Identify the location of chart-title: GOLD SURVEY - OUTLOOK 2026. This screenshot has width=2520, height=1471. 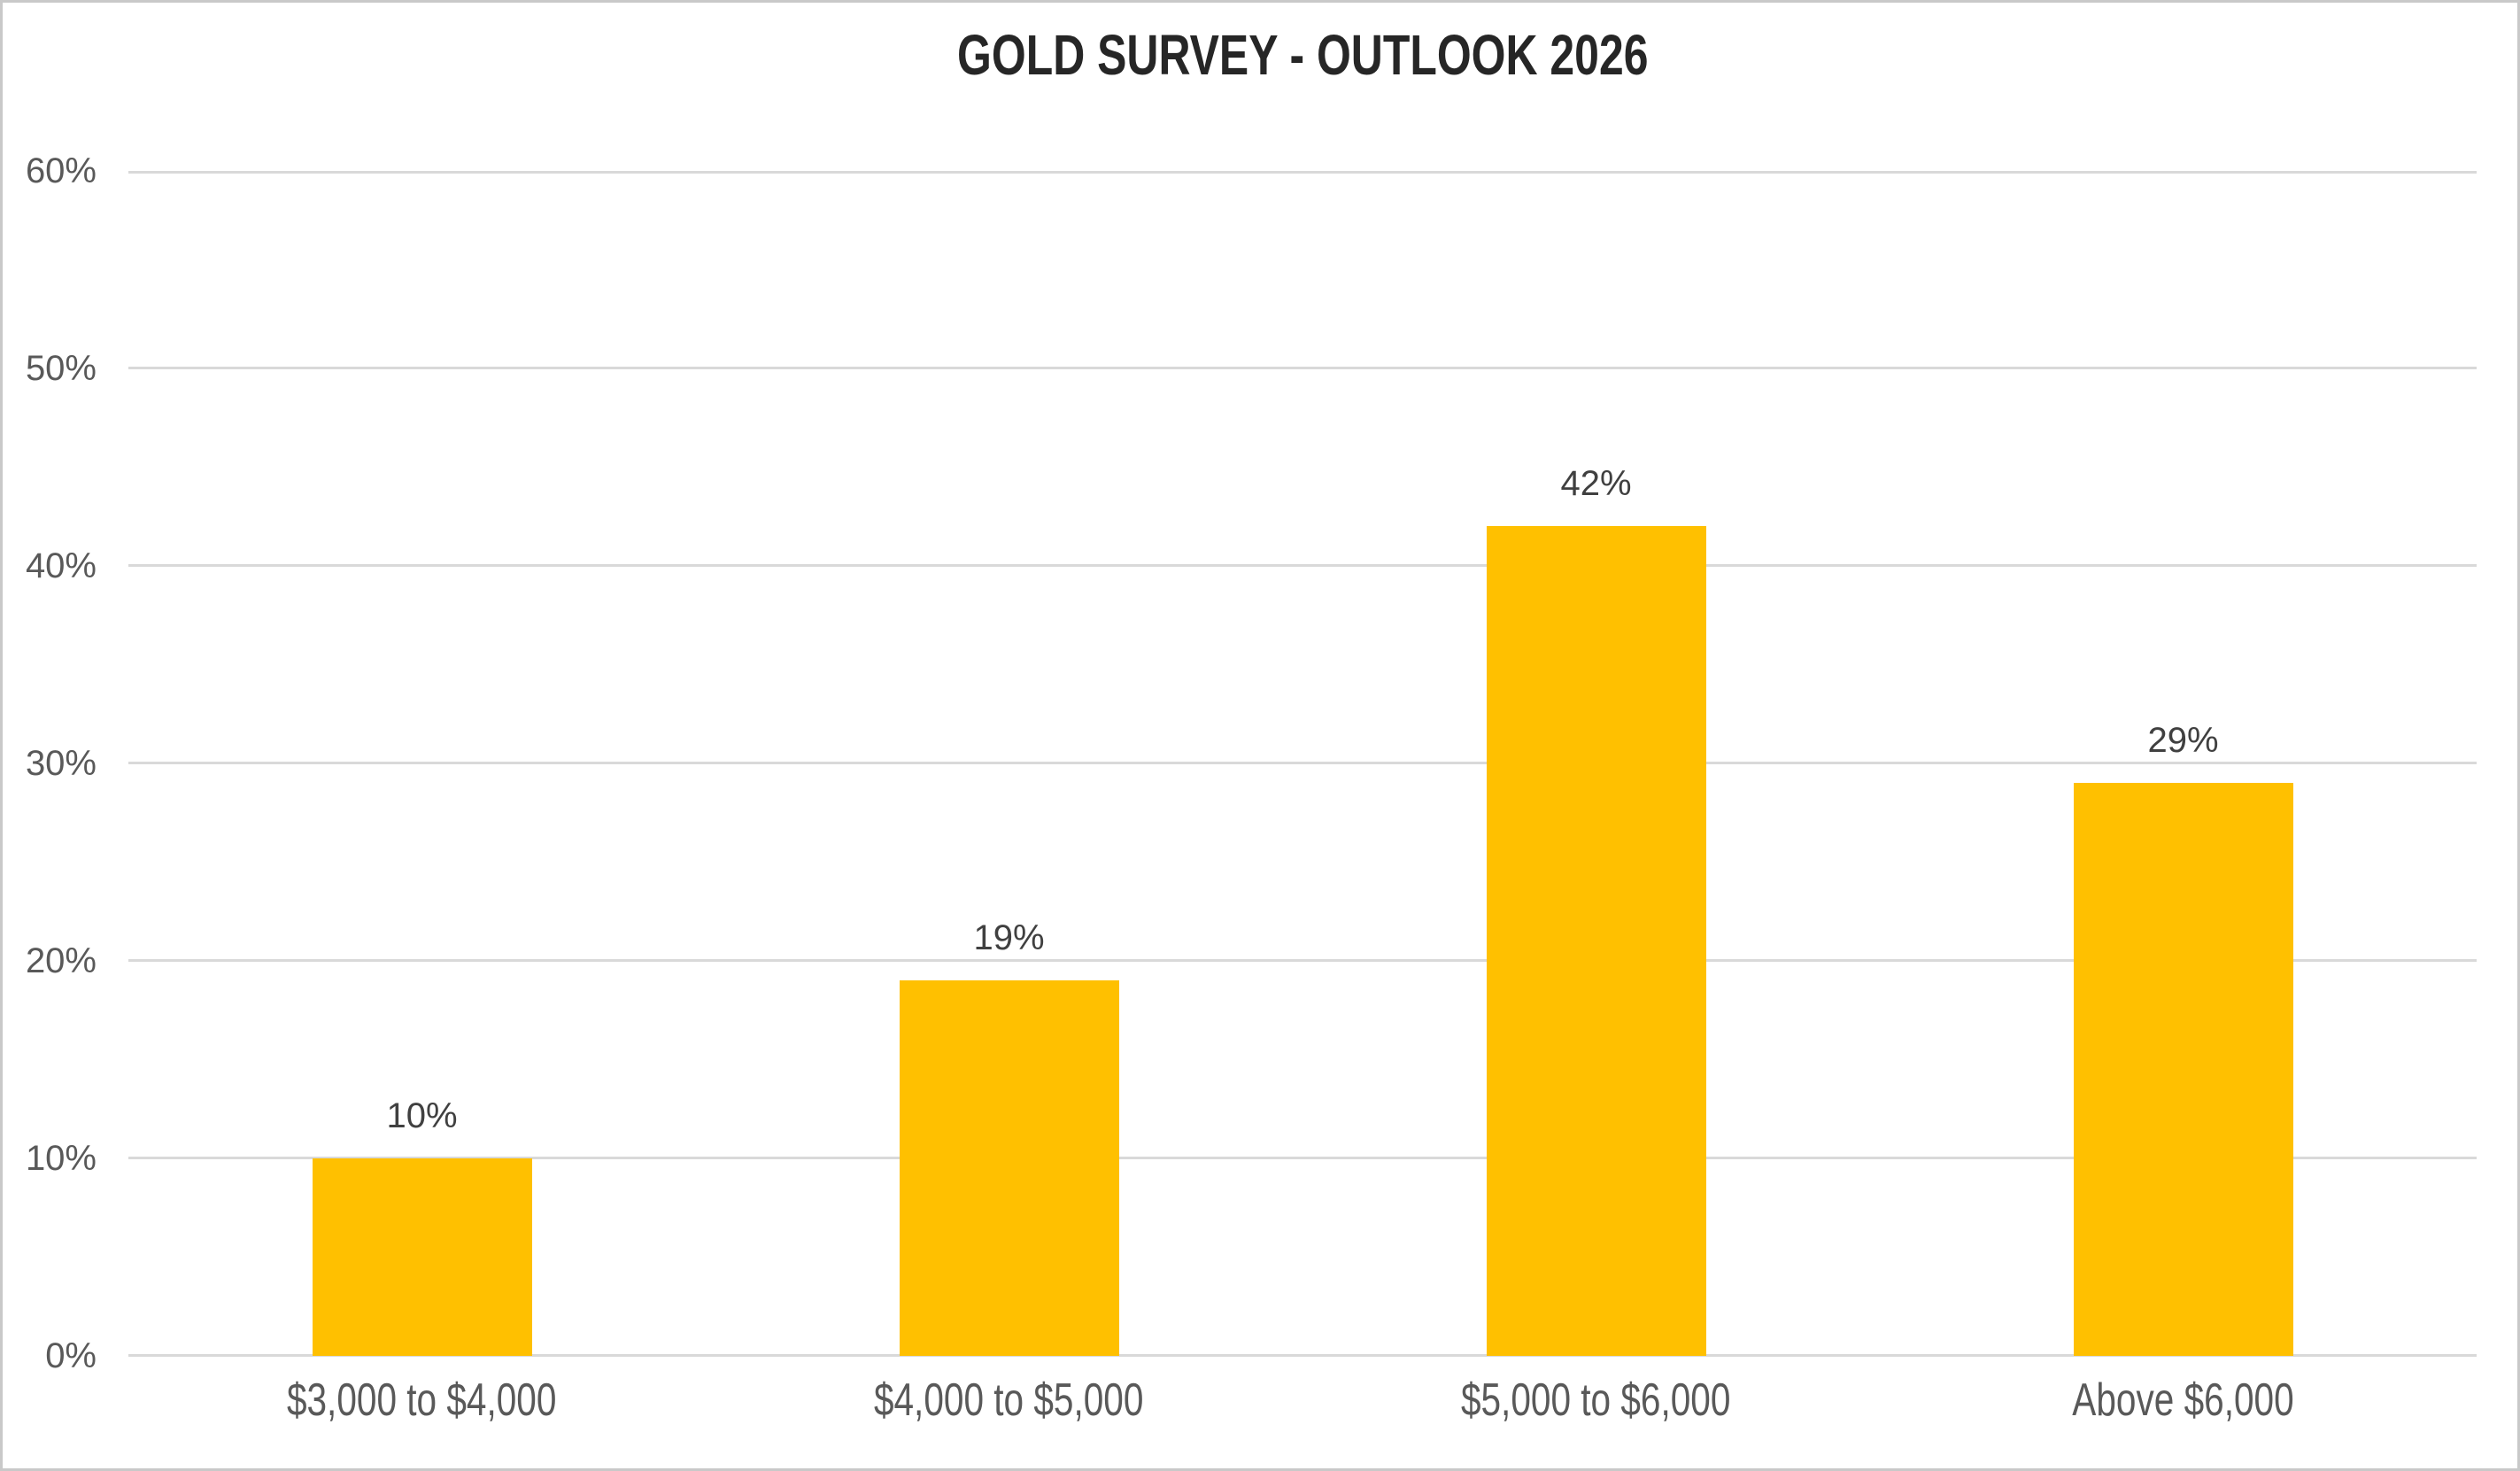
(1302, 55).